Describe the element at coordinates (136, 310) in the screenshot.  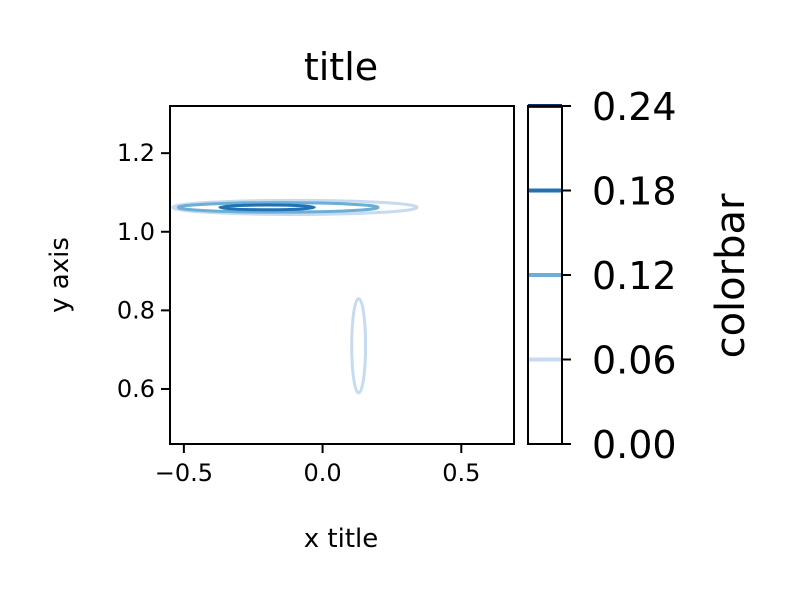
I see `y-tick-label: 0.8` at that location.